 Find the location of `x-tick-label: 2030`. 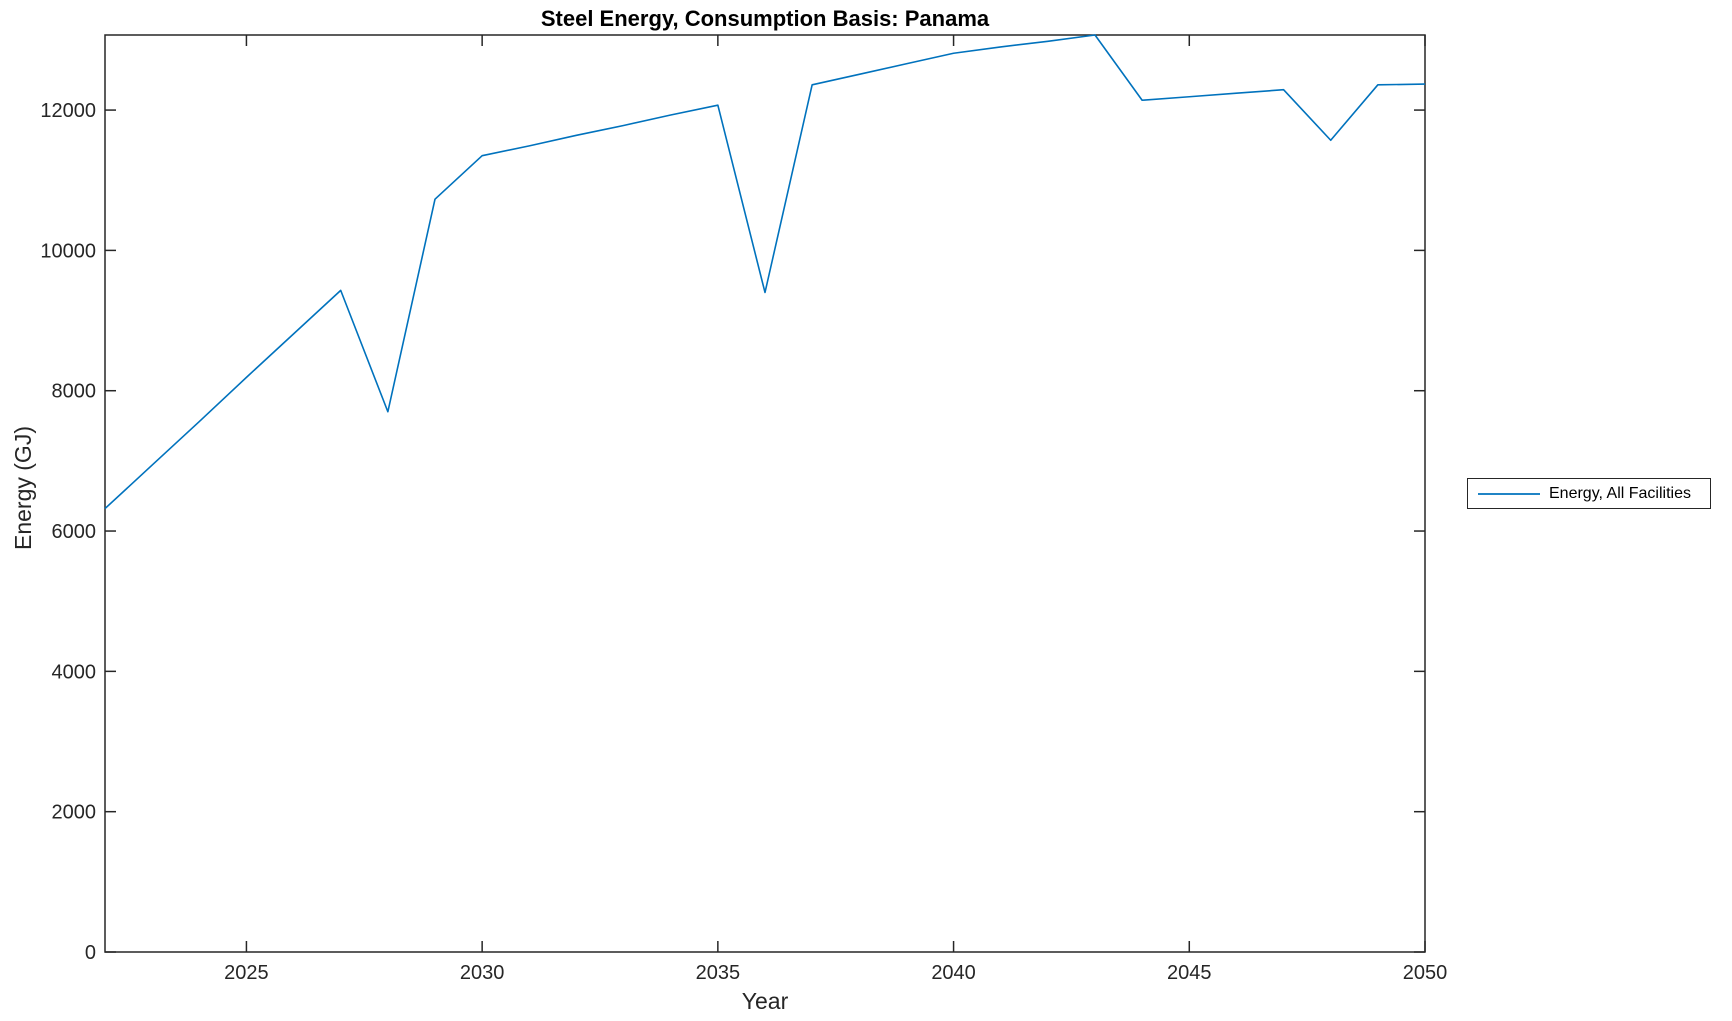

x-tick-label: 2030 is located at coordinates (482, 973).